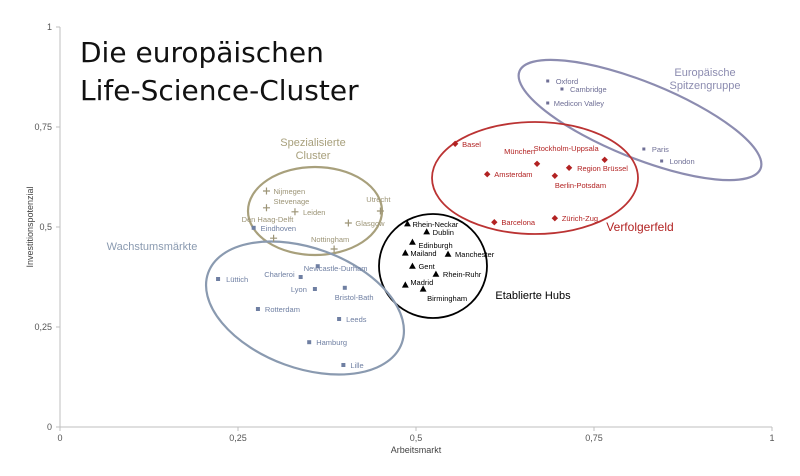 Image resolution: width=800 pixels, height=476 pixels. I want to click on point-label-madrid: Madrid, so click(421, 282).